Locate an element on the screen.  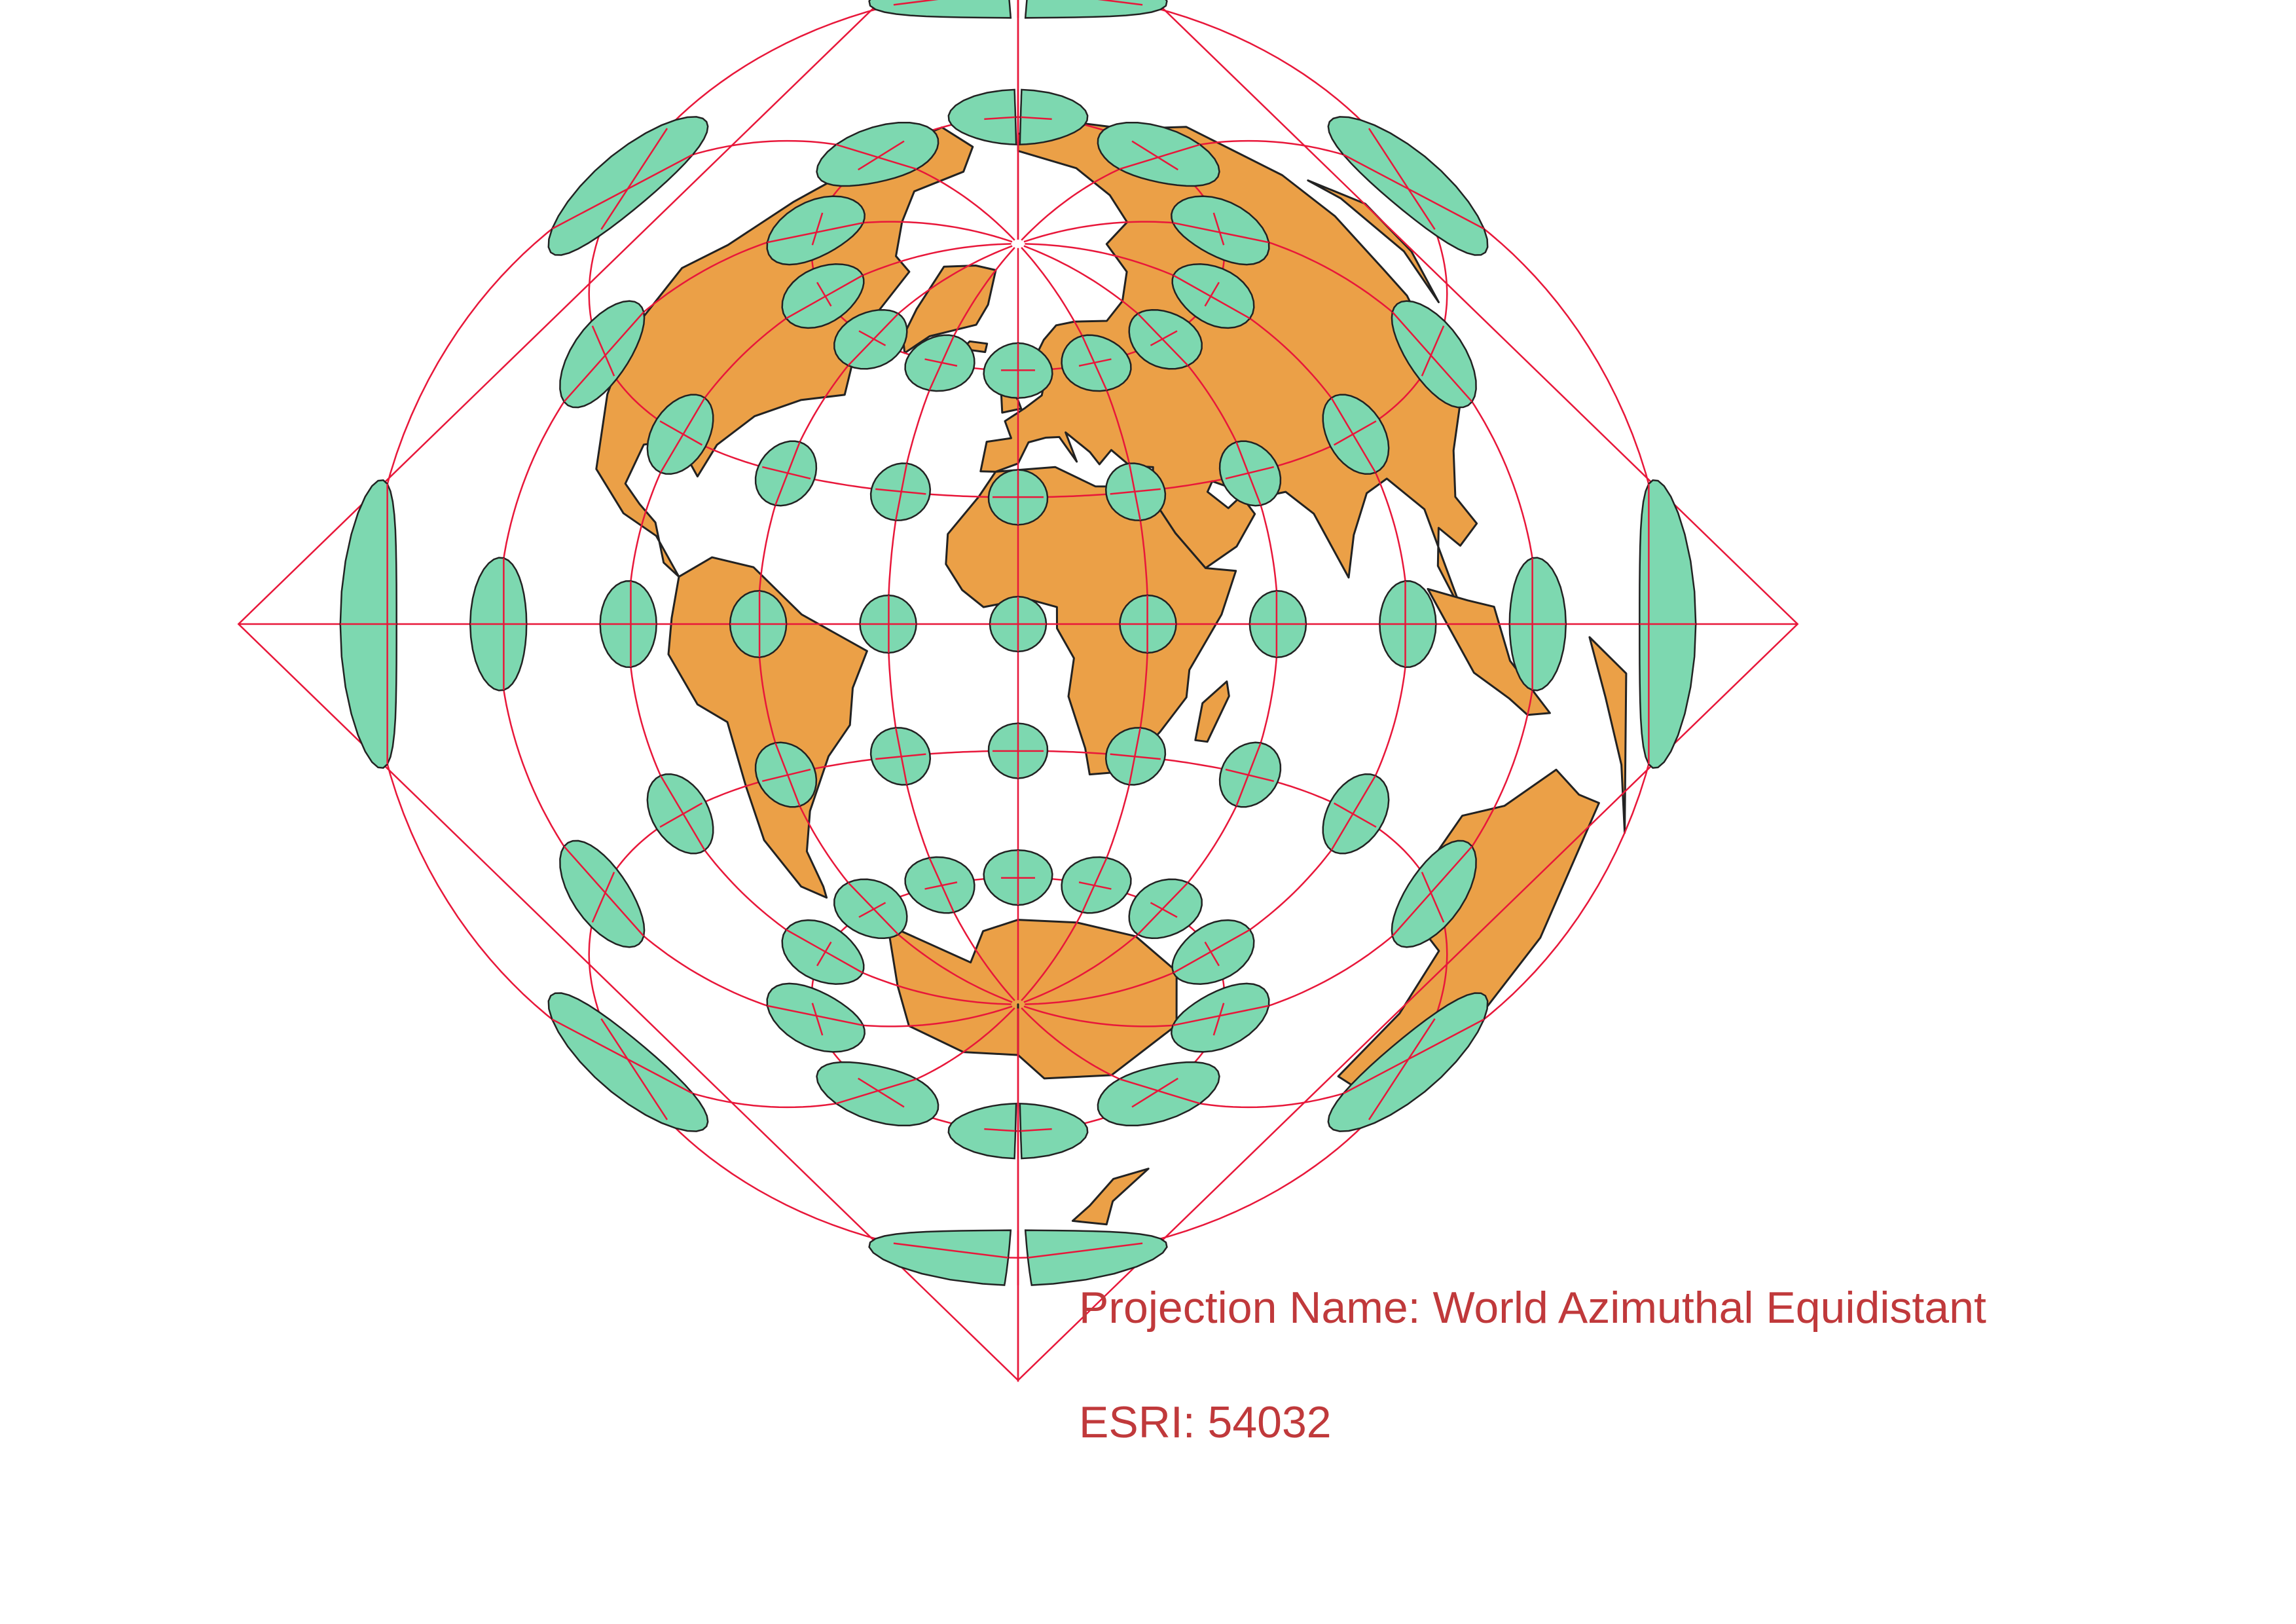
landmass-madagascar is located at coordinates (1212, 711).